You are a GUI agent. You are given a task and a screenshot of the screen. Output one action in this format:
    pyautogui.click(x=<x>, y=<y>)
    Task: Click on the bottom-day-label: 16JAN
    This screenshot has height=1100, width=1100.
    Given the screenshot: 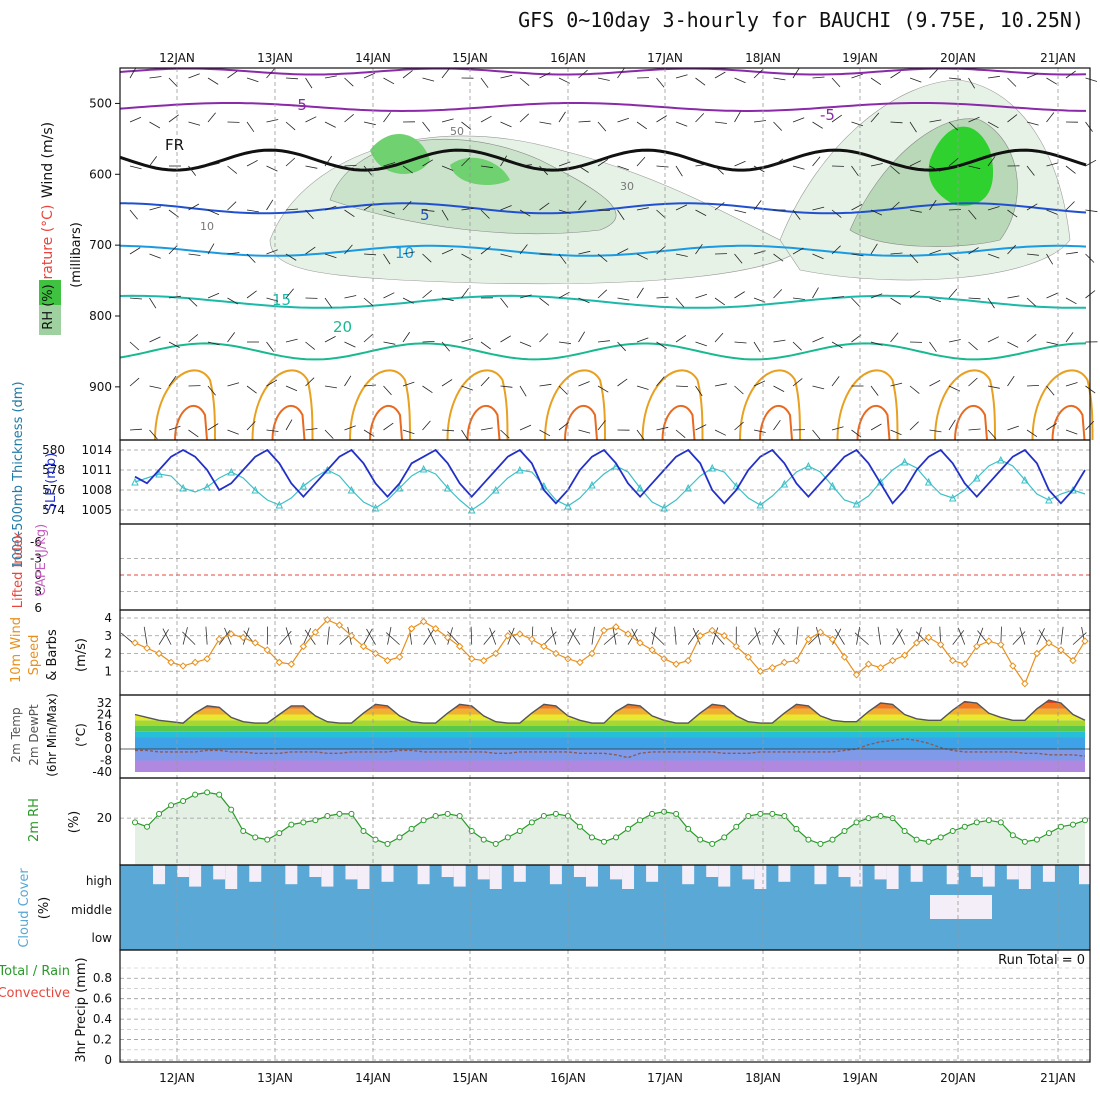 What is the action you would take?
    pyautogui.click(x=568, y=1078)
    